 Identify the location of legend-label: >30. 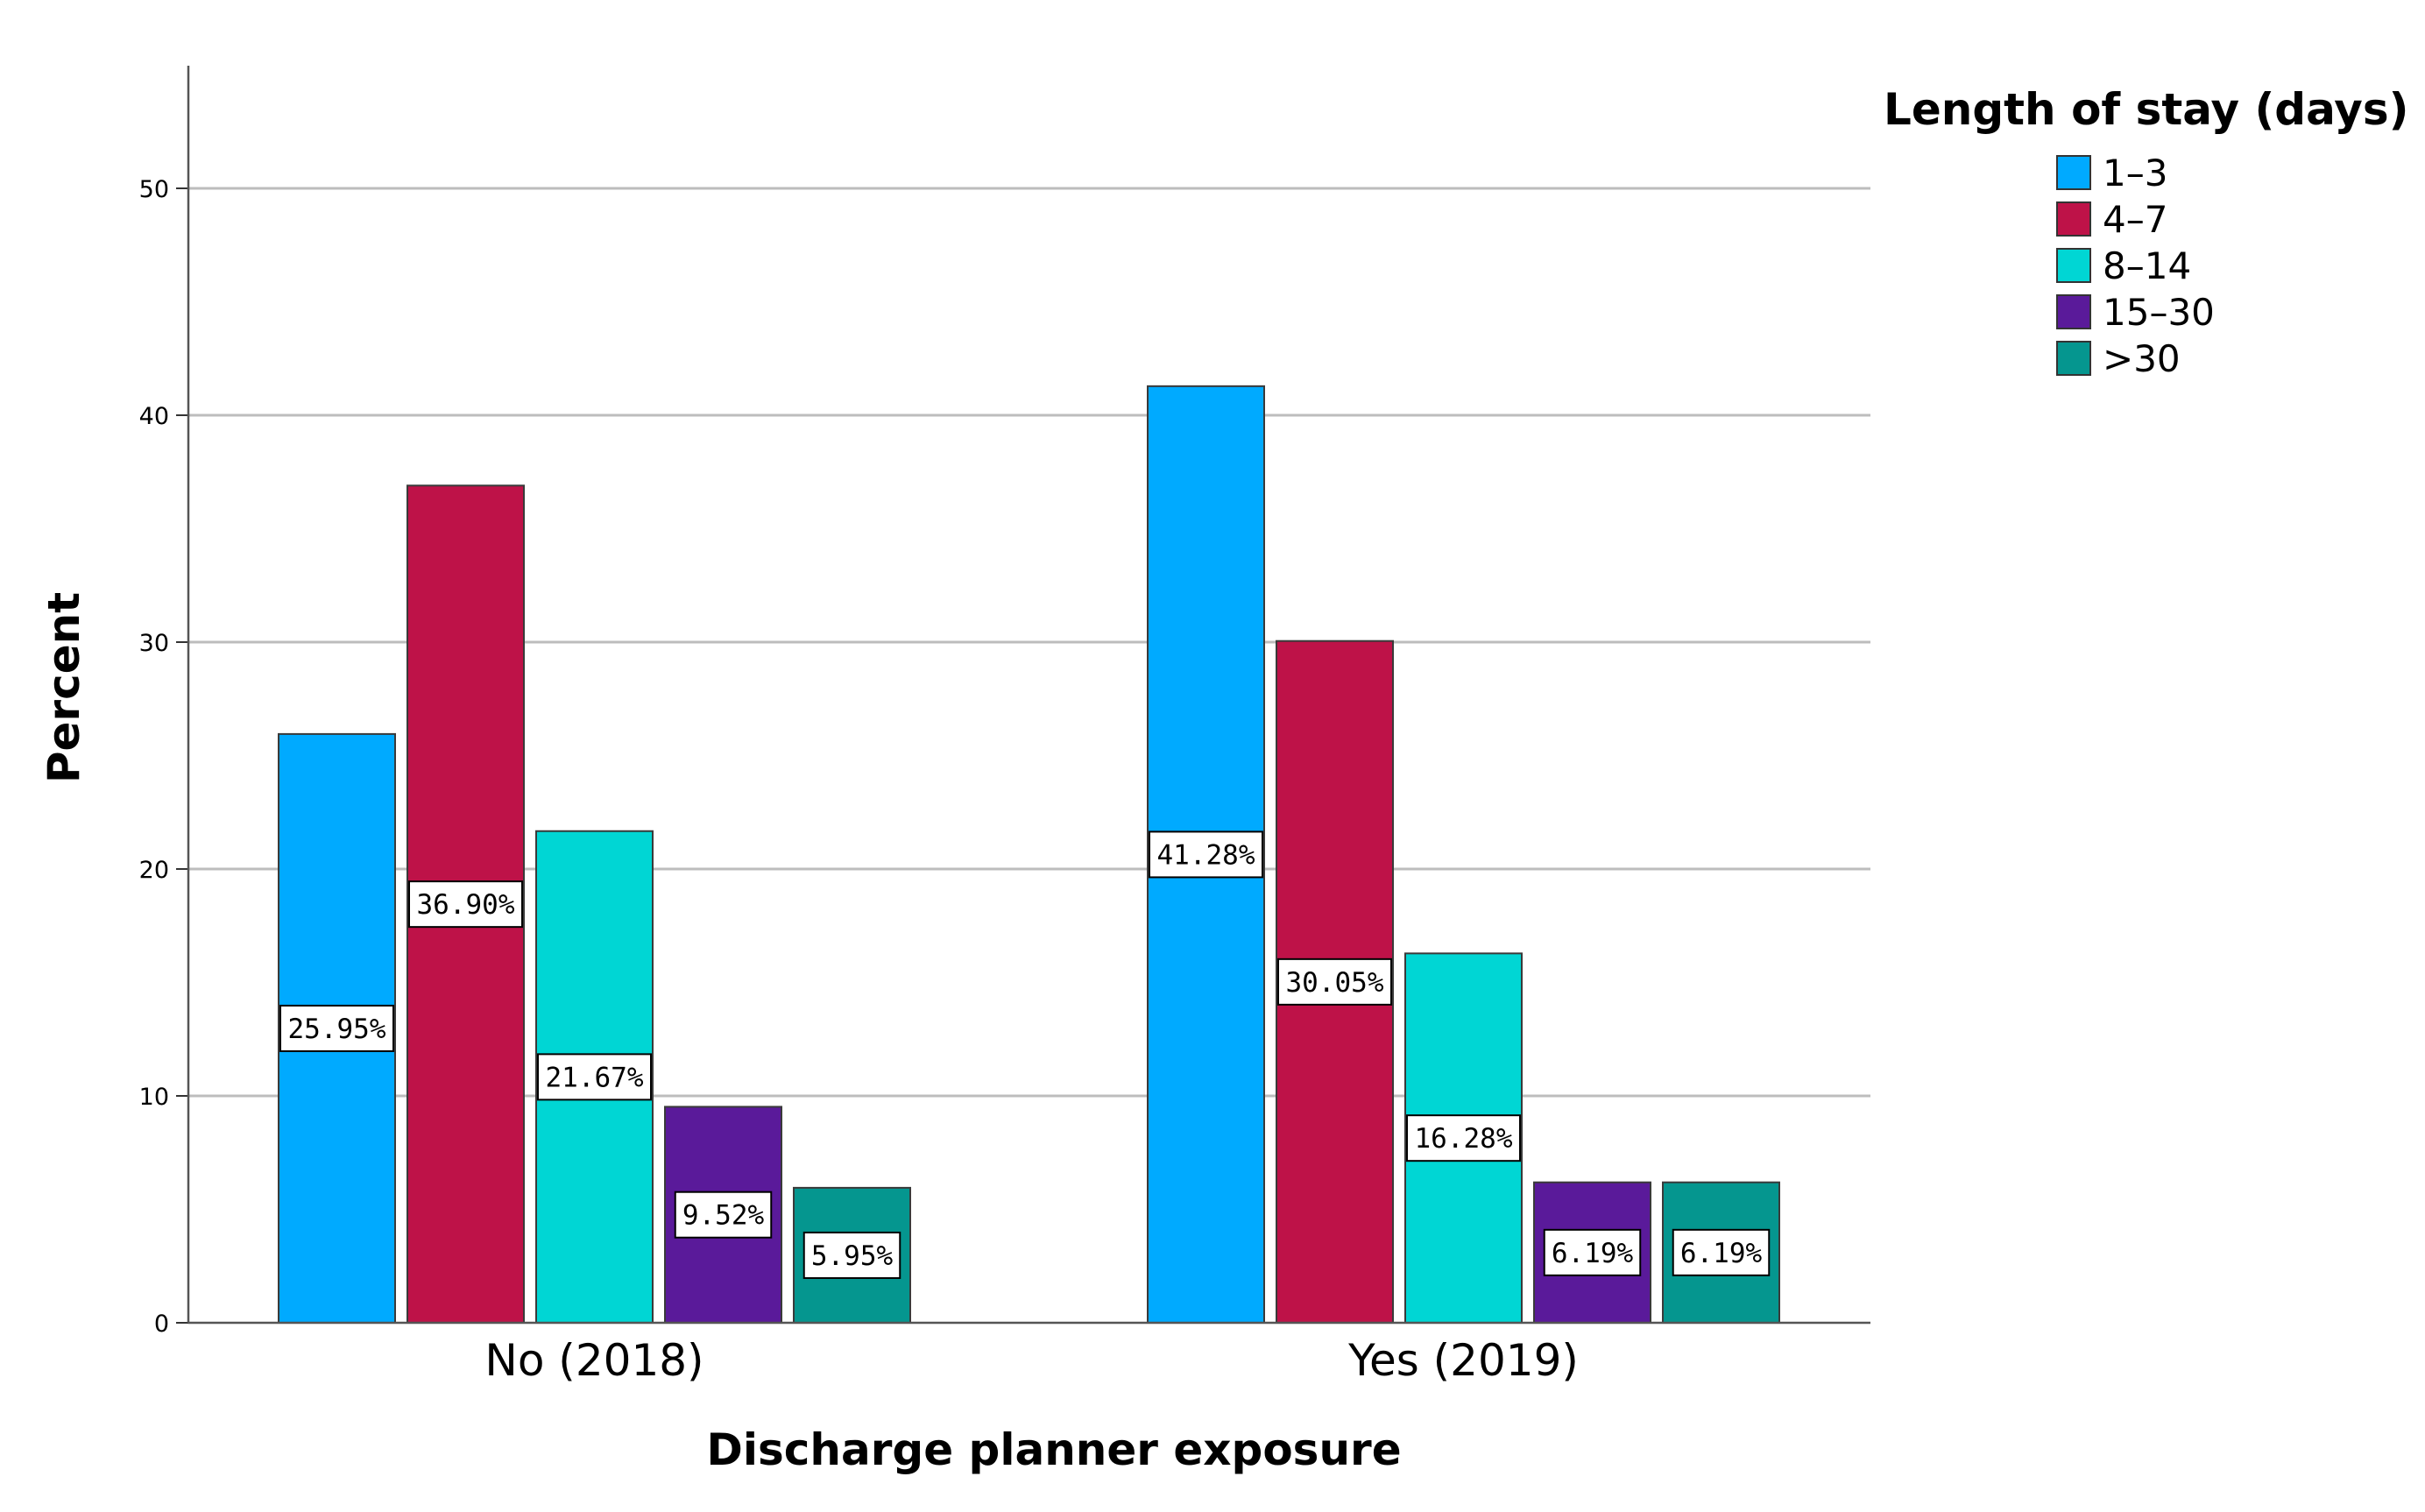
(2142, 358).